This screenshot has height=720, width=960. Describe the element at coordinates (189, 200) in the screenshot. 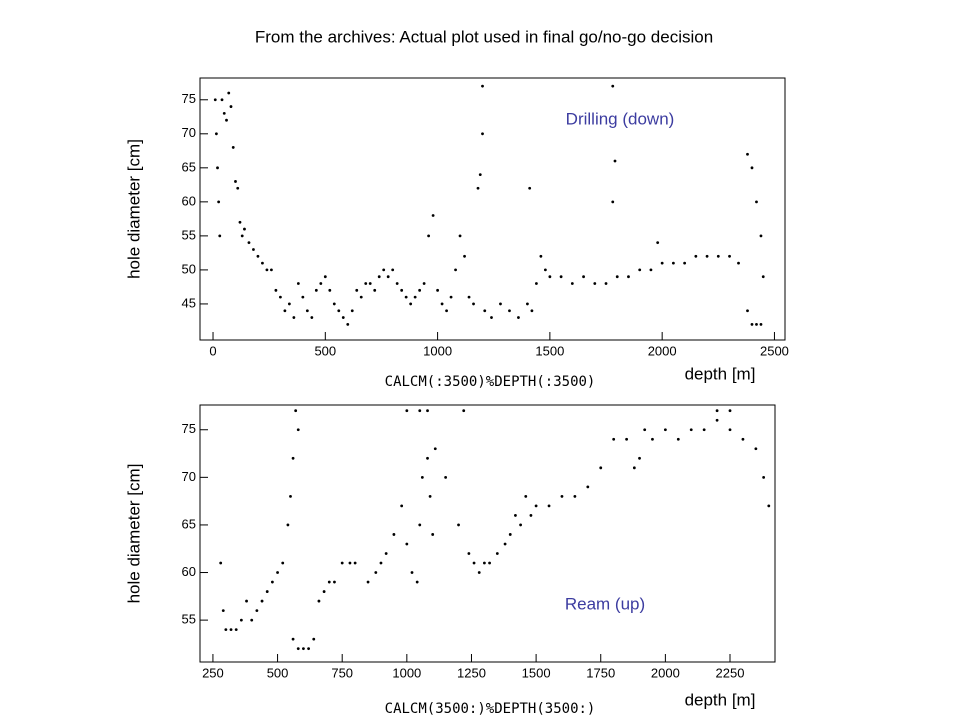

I see `y-tick-label: 60` at that location.